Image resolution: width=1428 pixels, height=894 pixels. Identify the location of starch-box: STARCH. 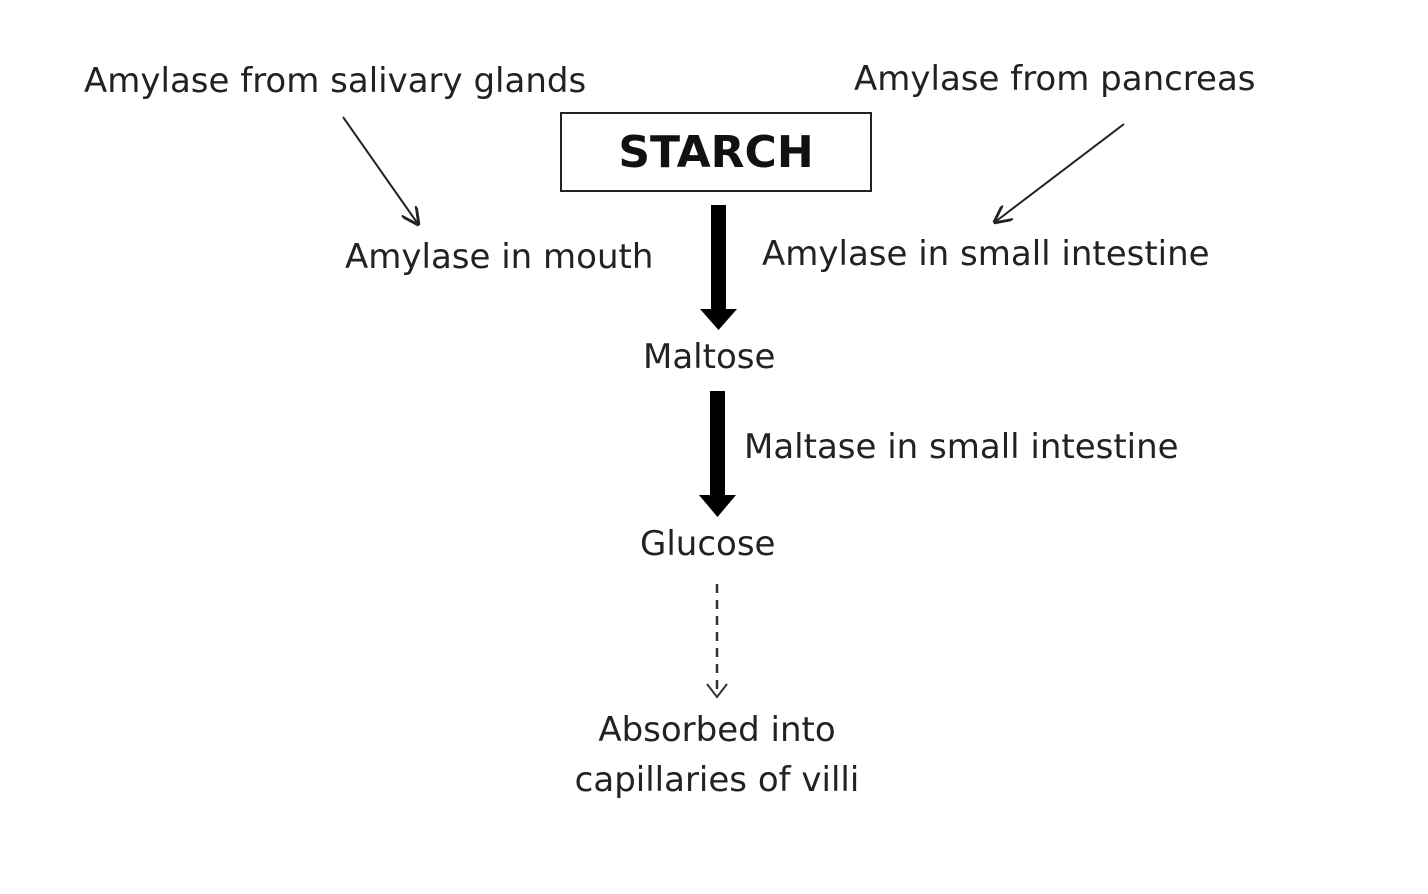
(716, 152).